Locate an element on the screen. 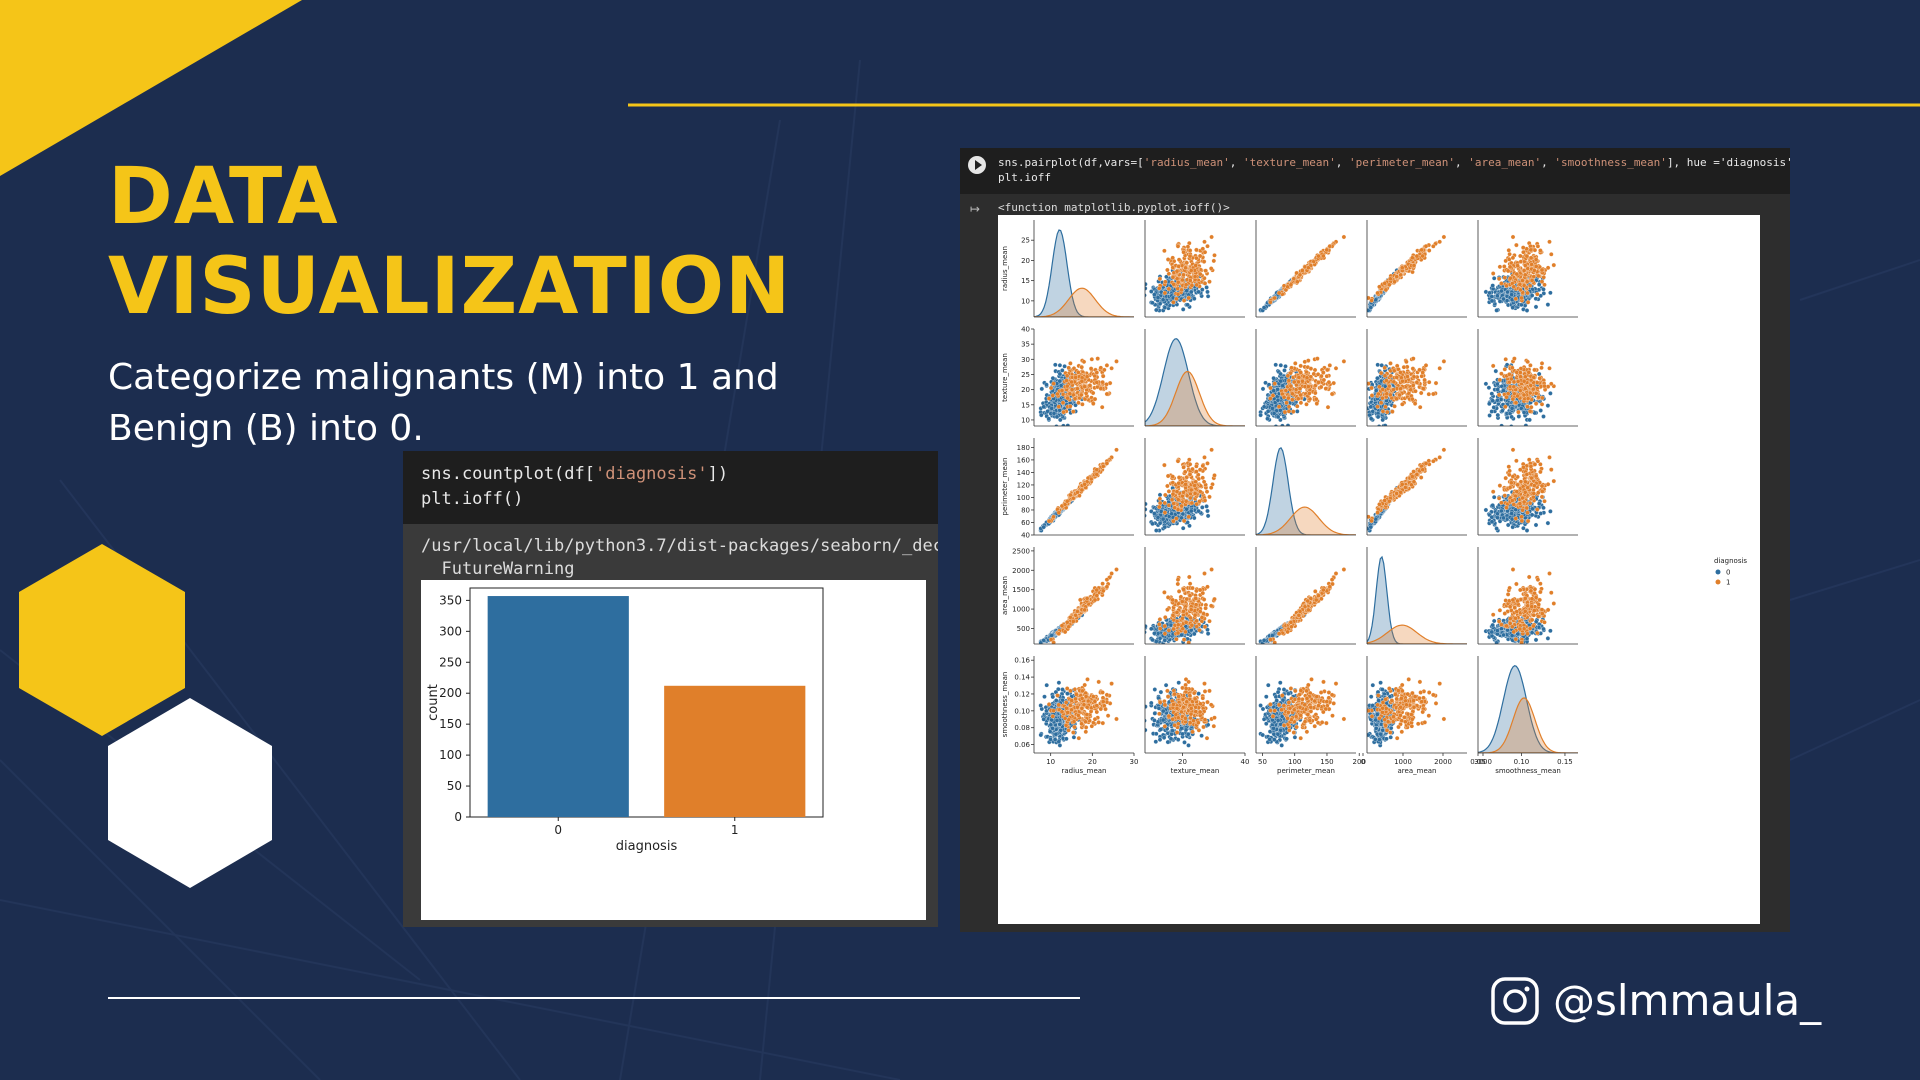  pairplot-panel-texture_mean-vs-smoothness_mean is located at coordinates (1527, 378).